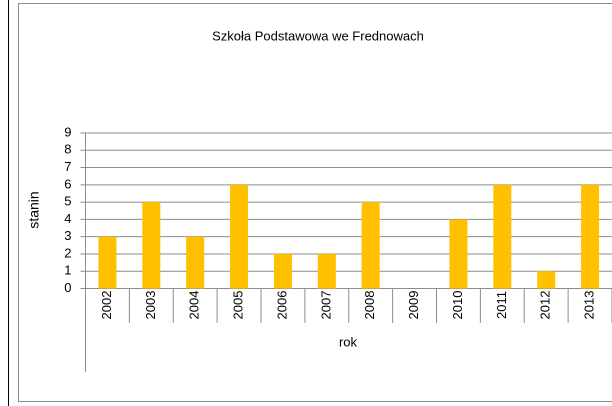 The height and width of the screenshot is (406, 612). Describe the element at coordinates (67, 235) in the screenshot. I see `y-tick-label: 3` at that location.